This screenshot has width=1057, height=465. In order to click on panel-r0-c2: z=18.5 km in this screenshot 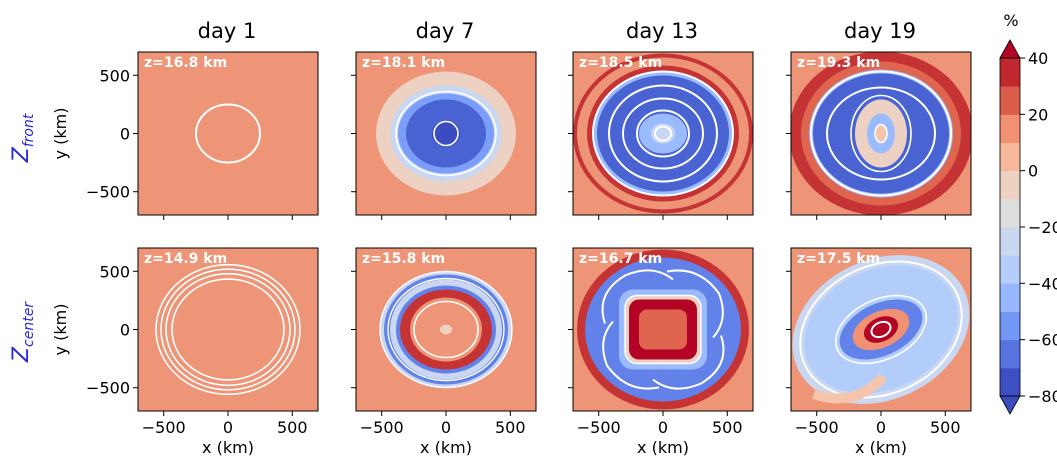, I will do `click(663, 133)`.